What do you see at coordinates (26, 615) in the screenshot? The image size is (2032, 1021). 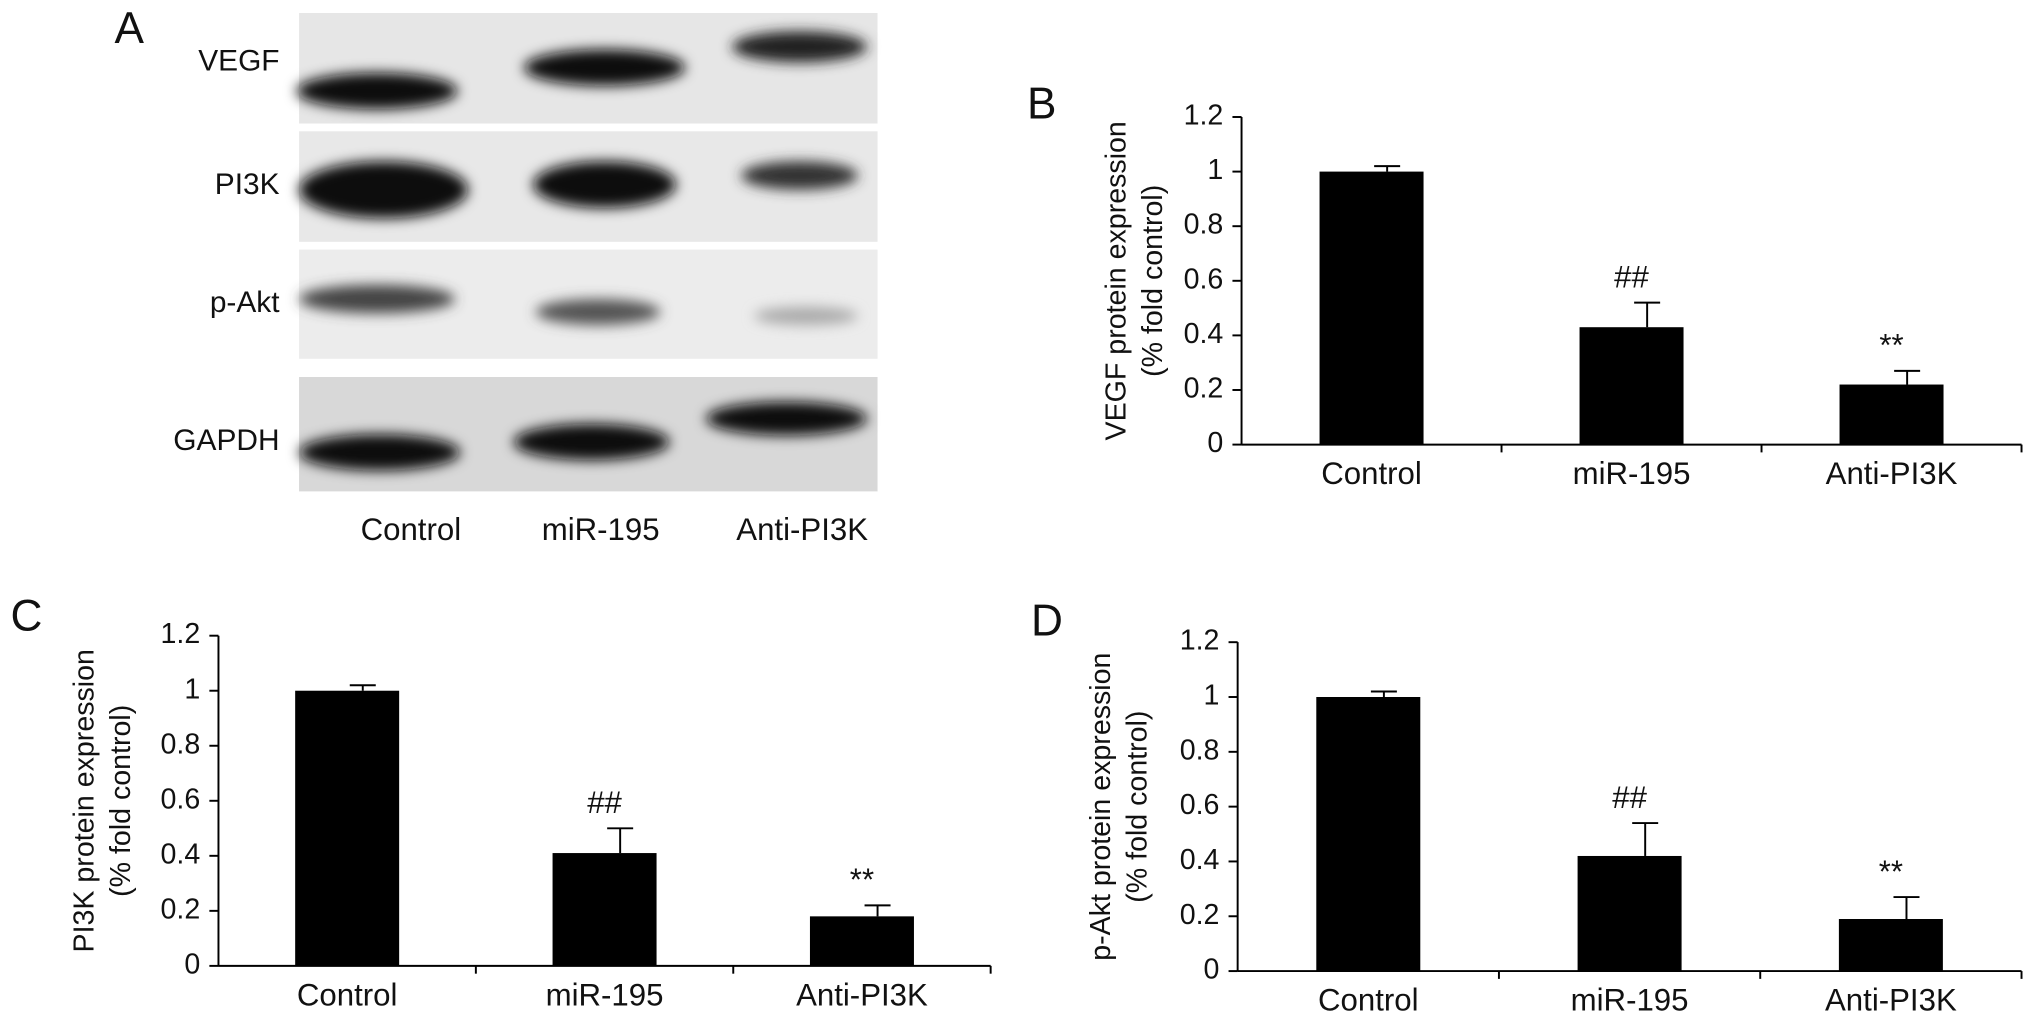 I see `panel-label: C` at bounding box center [26, 615].